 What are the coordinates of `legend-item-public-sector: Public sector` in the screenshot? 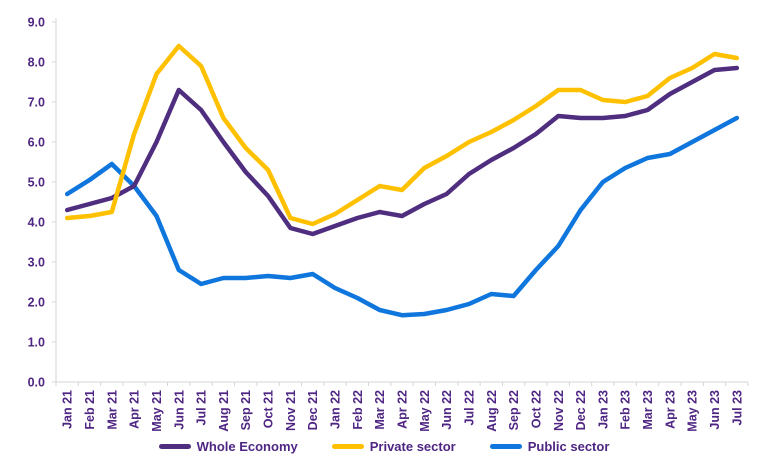 It's located at (549, 446).